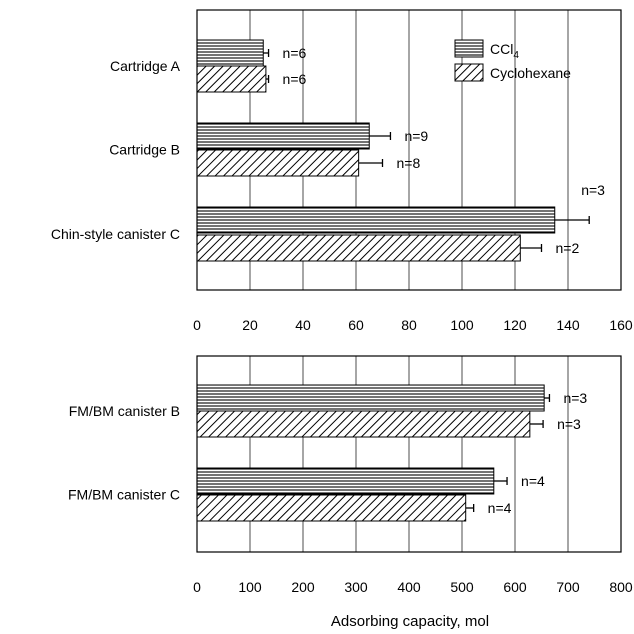  Describe the element at coordinates (303, 587) in the screenshot. I see `x-tick-label: 200` at that location.